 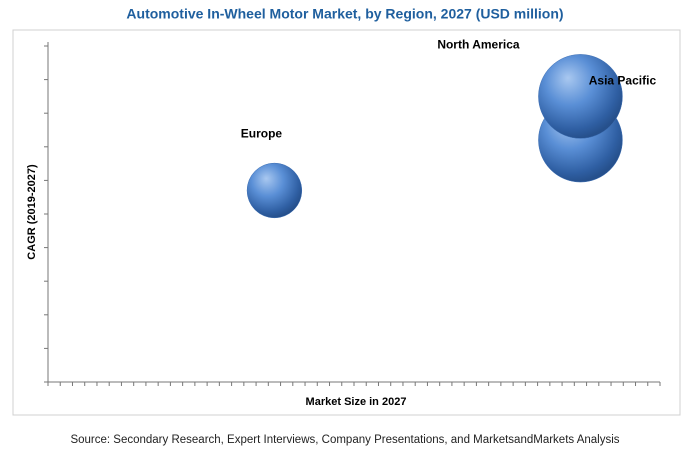 What do you see at coordinates (623, 81) in the screenshot?
I see `bubble-label: Asia Pacific` at bounding box center [623, 81].